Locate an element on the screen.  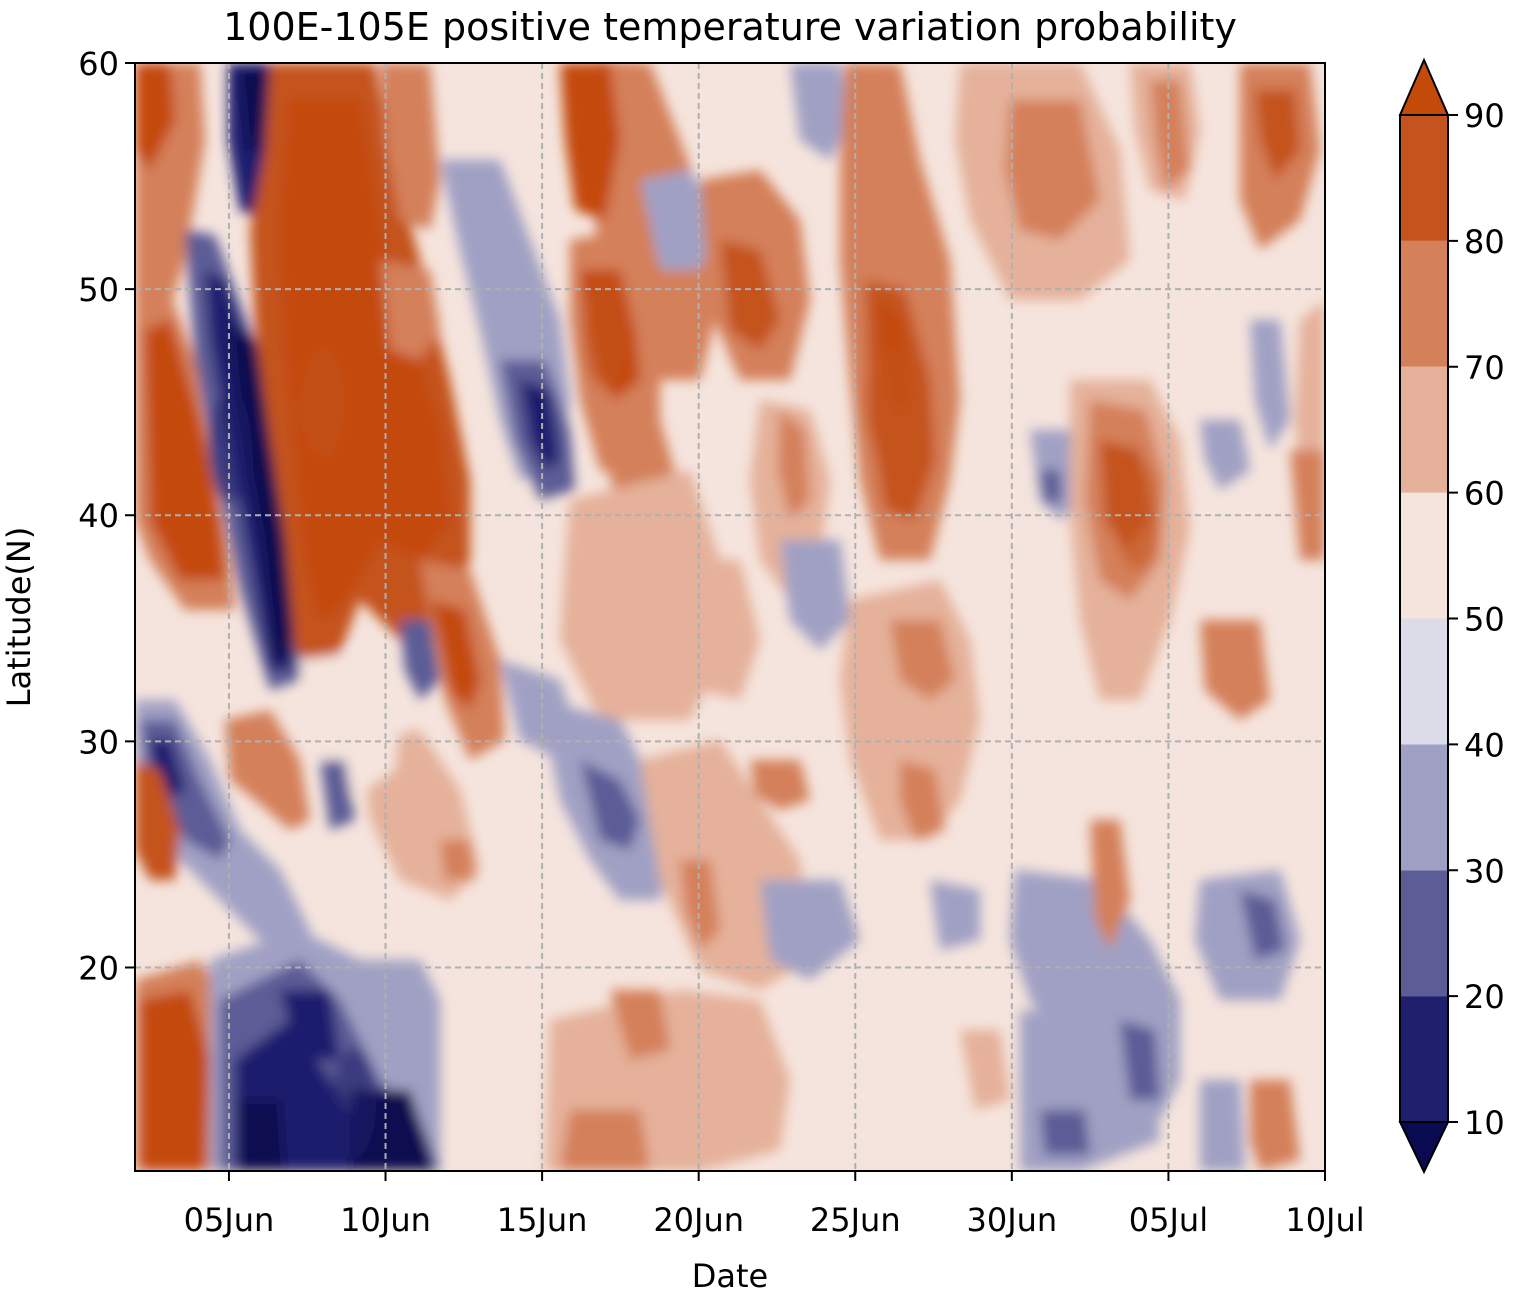
x-axis-label: Date is located at coordinates (730, 1273).